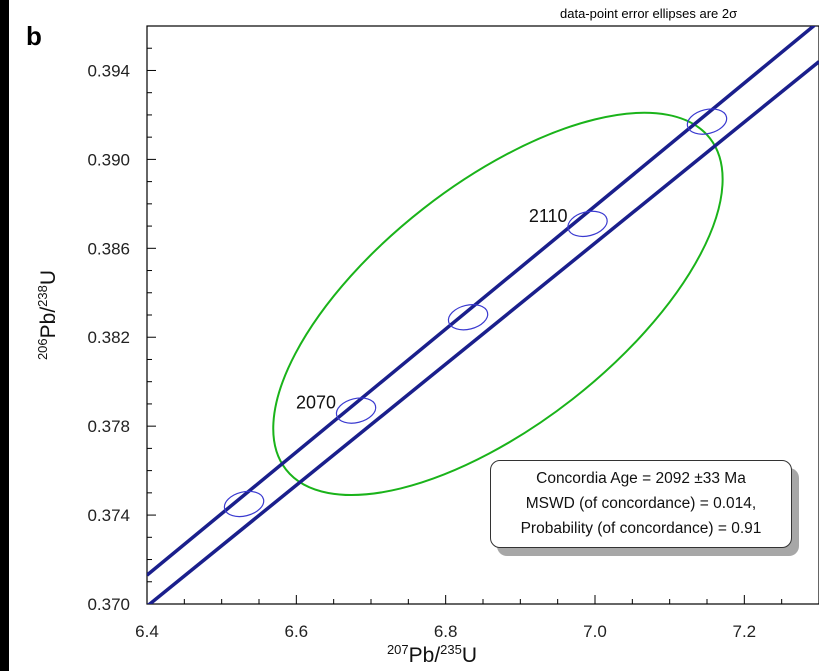 This screenshot has width=819, height=671. Describe the element at coordinates (108, 248) in the screenshot. I see `y-tick-label: 0.386` at that location.